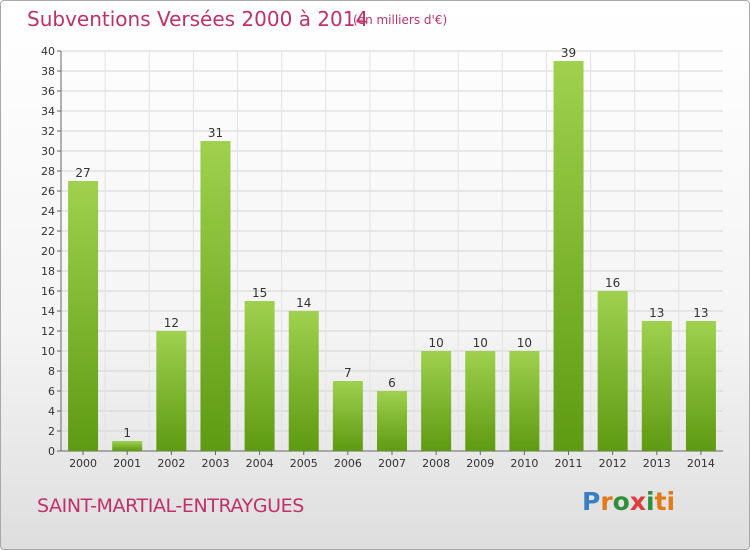 Image resolution: width=750 pixels, height=550 pixels. What do you see at coordinates (613, 463) in the screenshot?
I see `x-tick-label: 2012` at bounding box center [613, 463].